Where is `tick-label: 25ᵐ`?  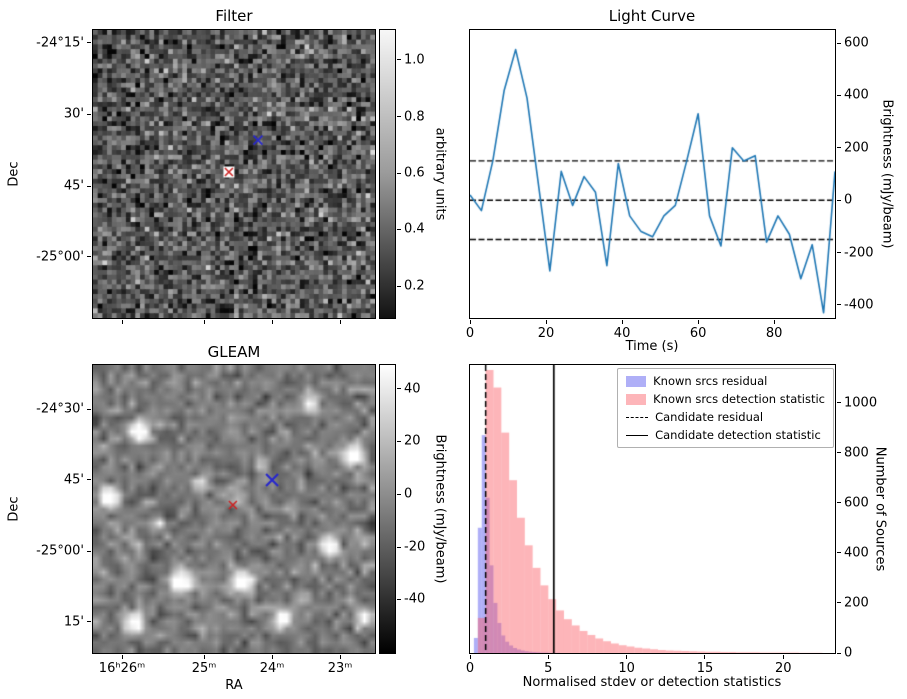
tick-label: 25ᵐ is located at coordinates (204, 668).